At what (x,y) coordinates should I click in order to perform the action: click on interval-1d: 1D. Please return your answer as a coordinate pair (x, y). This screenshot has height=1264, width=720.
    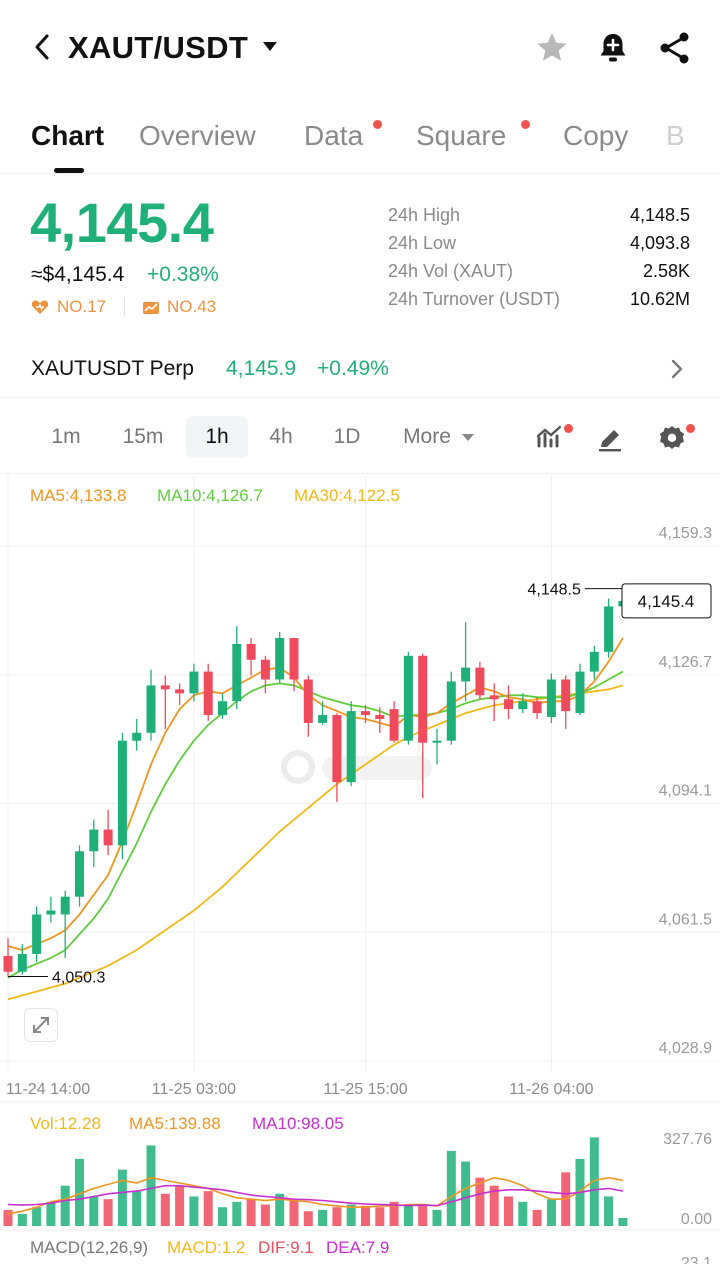
    Looking at the image, I should click on (347, 436).